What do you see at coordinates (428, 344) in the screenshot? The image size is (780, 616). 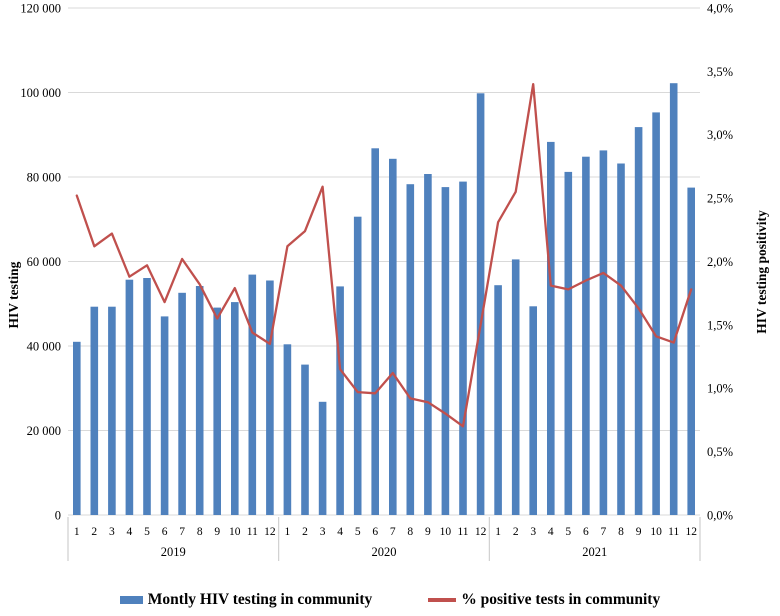 I see `bar-month-9-2020` at bounding box center [428, 344].